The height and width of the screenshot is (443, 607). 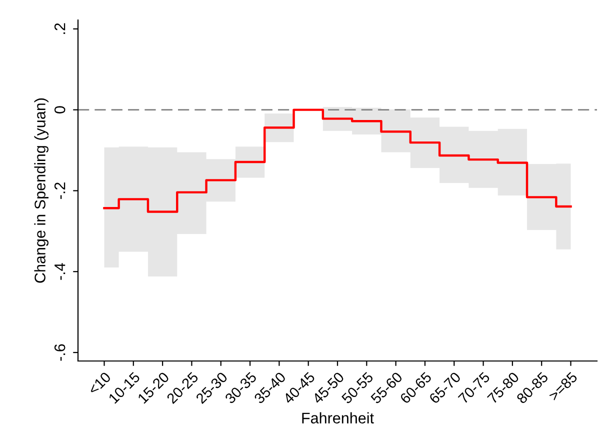 What do you see at coordinates (100, 383) in the screenshot?
I see `x-tick-label: <10` at bounding box center [100, 383].